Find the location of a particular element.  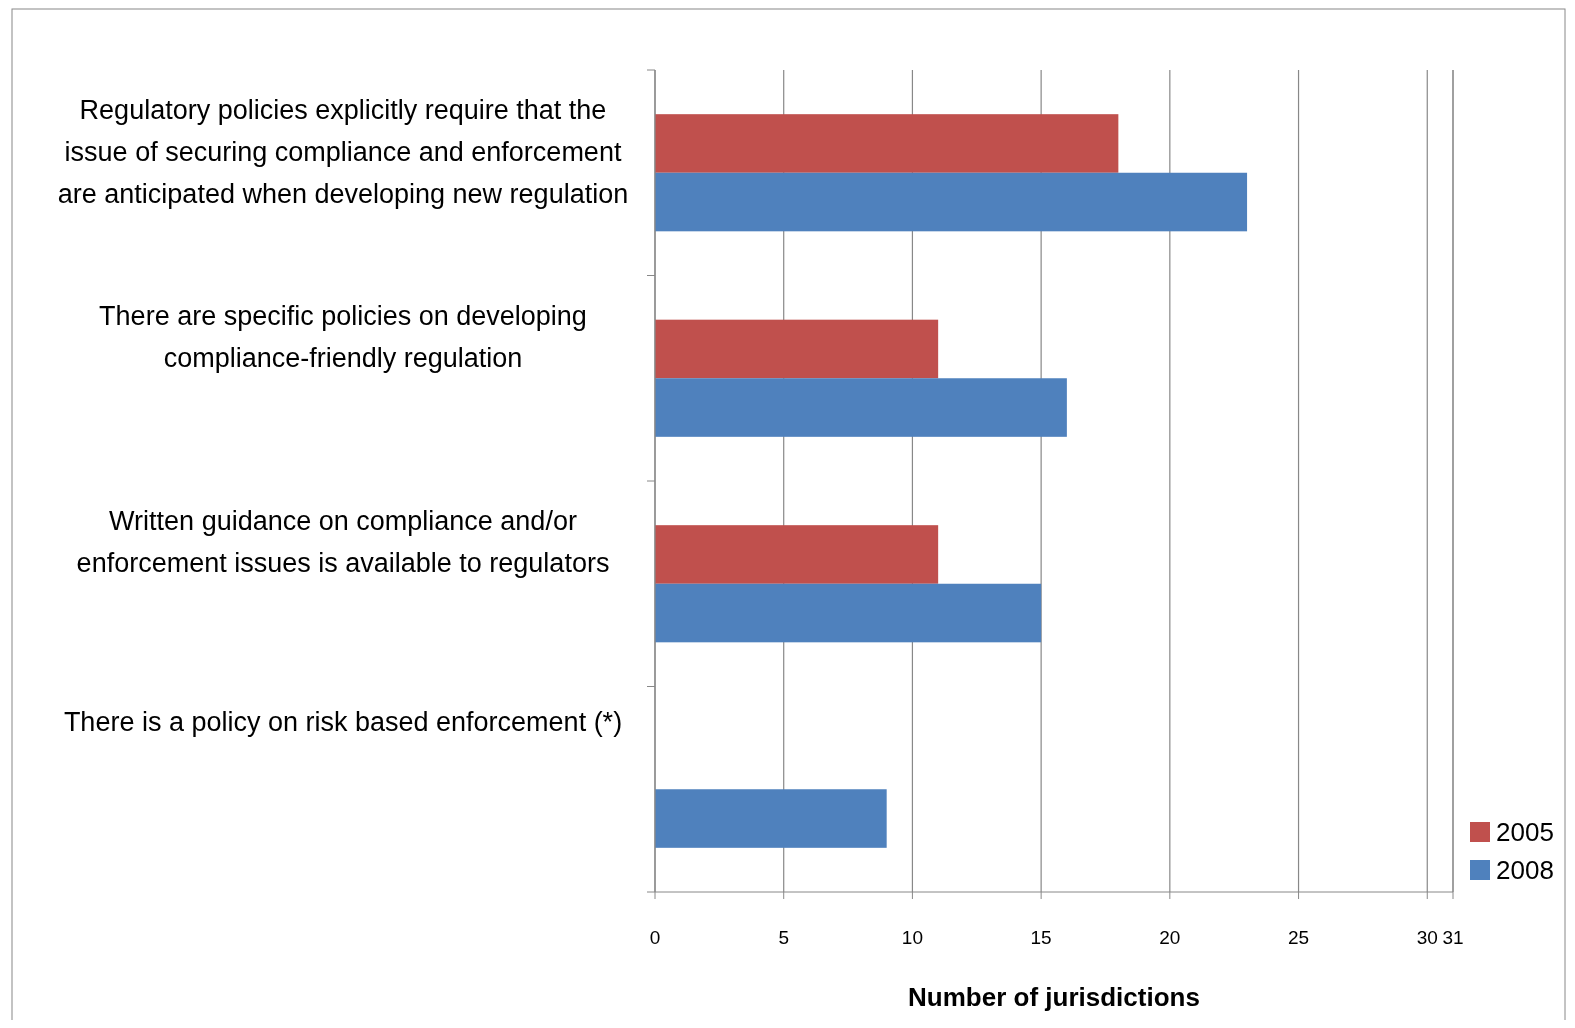

y-tick-label: There is a policy on risk based enforcement (*) is located at coordinates (343, 721).